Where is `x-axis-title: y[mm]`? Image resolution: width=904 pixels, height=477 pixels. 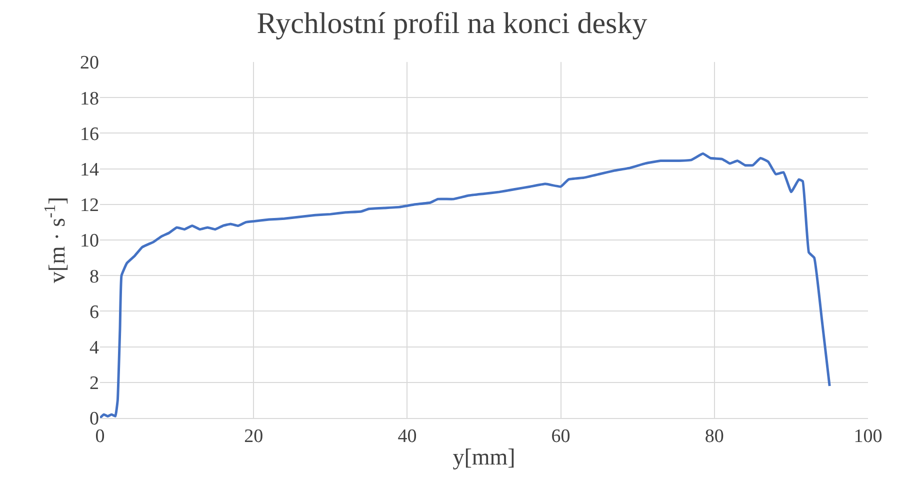
x-axis-title: y[mm] is located at coordinates (484, 457).